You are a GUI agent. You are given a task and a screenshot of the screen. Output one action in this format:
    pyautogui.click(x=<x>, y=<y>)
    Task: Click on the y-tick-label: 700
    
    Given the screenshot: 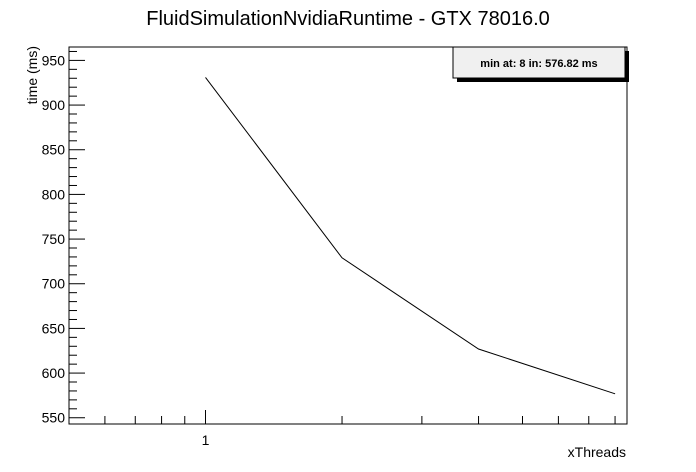 What is the action you would take?
    pyautogui.click(x=54, y=284)
    